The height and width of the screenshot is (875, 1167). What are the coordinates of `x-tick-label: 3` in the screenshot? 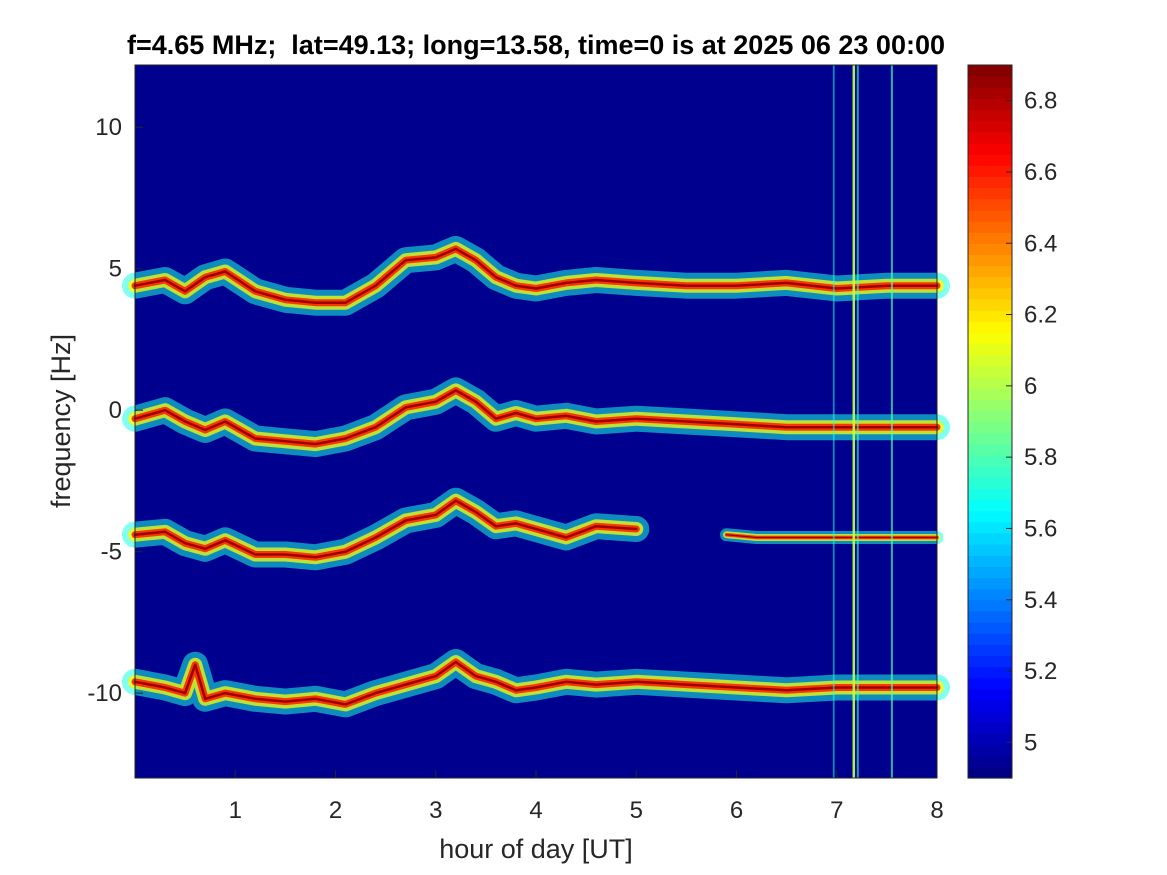 It's located at (435, 810).